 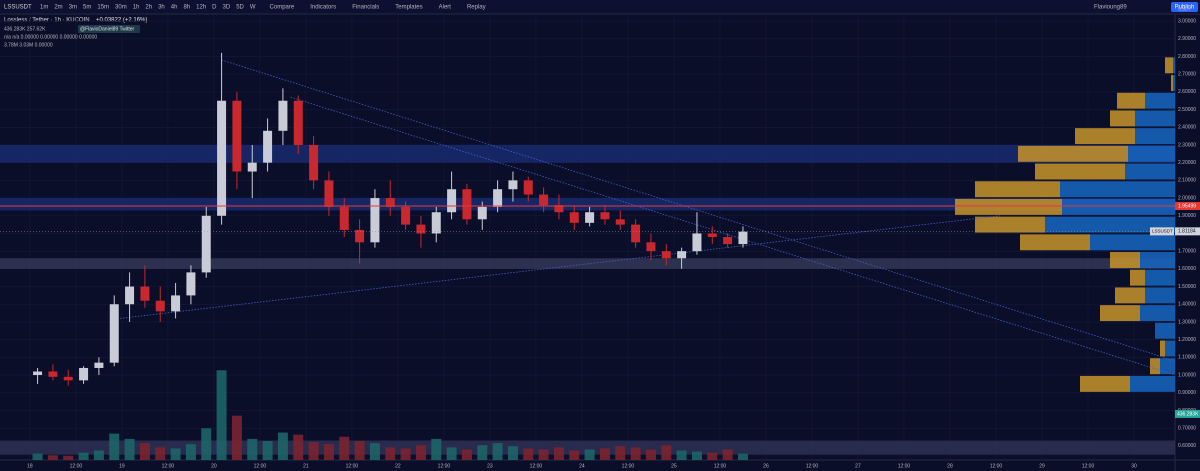 I want to click on user-name: Flavioung89, so click(x=1110, y=8).